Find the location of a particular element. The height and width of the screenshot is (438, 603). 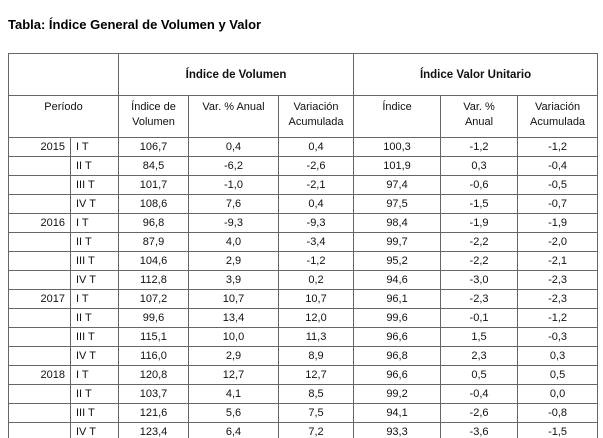

value-var-anual-cell: -1,2 is located at coordinates (479, 147).